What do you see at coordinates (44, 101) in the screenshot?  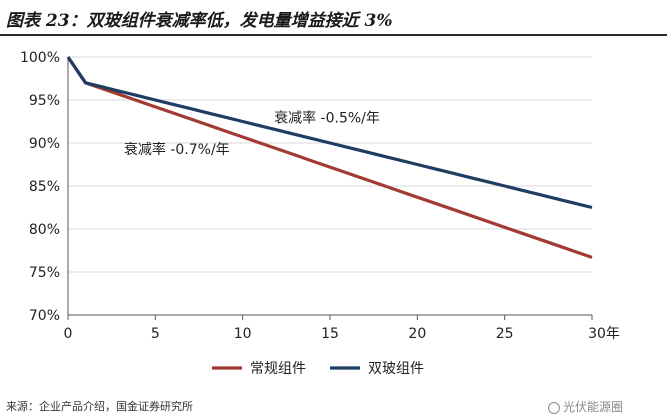 I see `y-tick-label: 95%` at bounding box center [44, 101].